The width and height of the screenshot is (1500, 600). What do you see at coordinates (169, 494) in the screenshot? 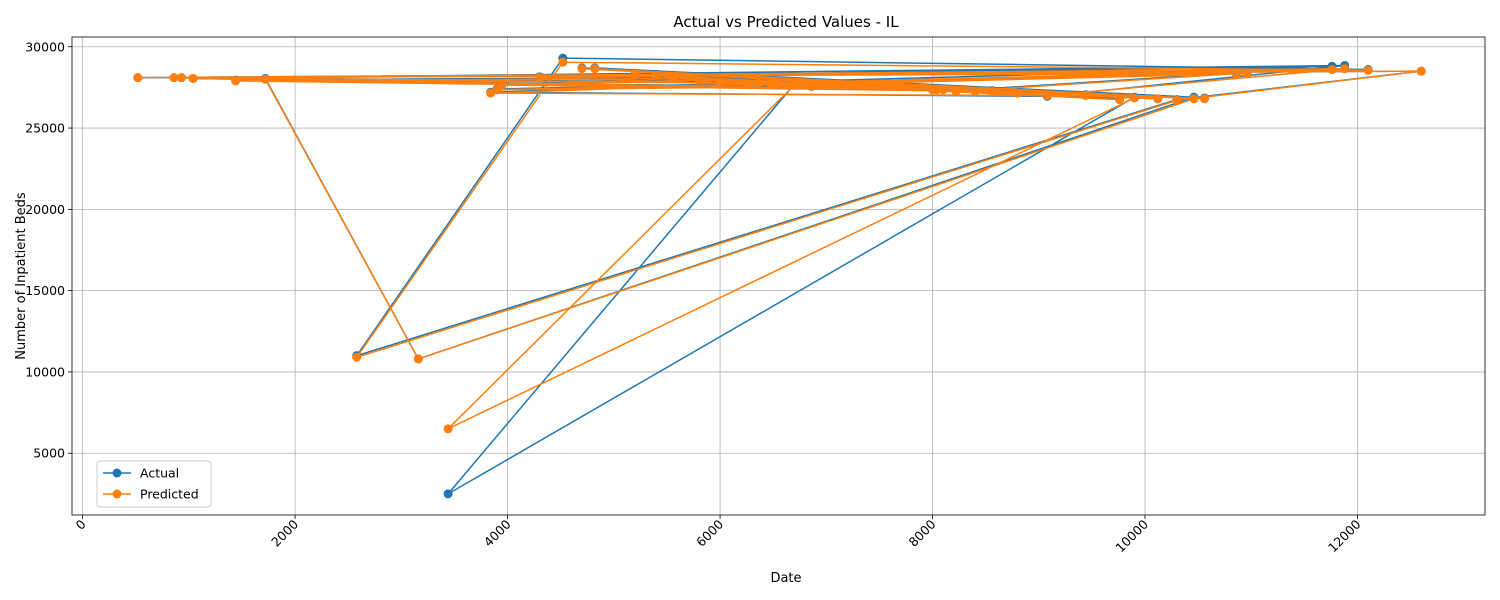
I see `legend-predicted-label: Predicted` at bounding box center [169, 494].